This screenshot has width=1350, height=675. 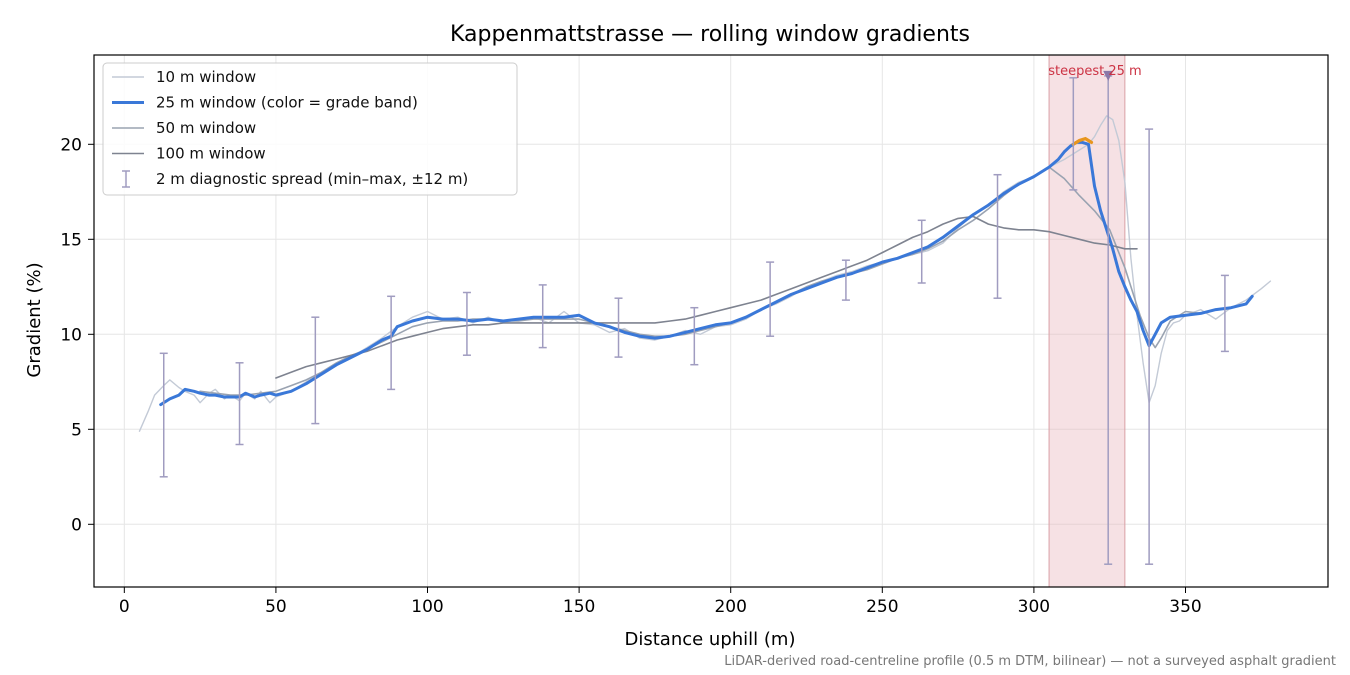 I want to click on legend-item-errorbar: 2 m diagnostic spread (min–max, ±12 m), so click(x=295, y=179).